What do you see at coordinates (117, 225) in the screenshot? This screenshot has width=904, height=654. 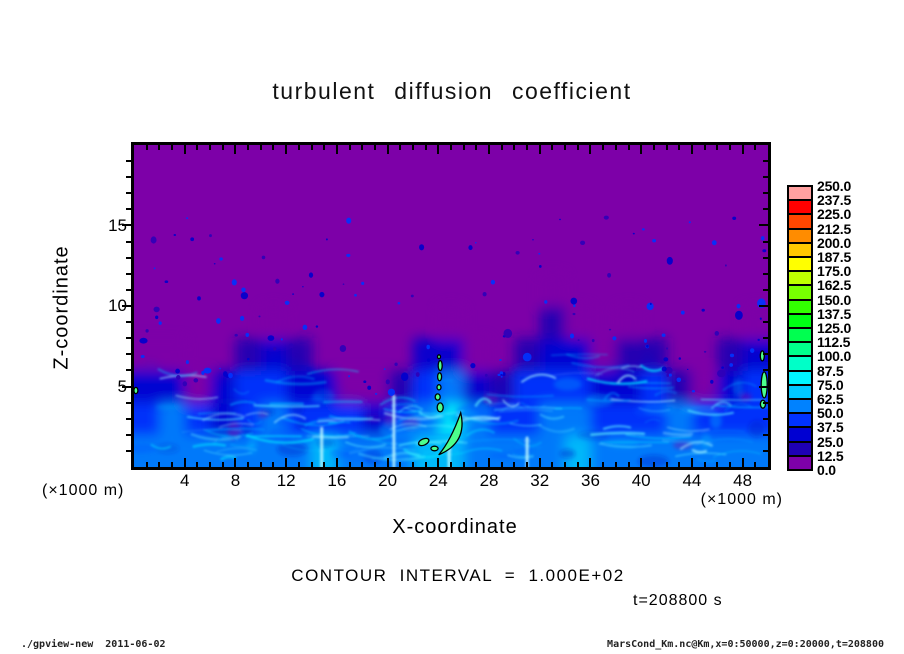 I see `z-tick-label: 15` at bounding box center [117, 225].